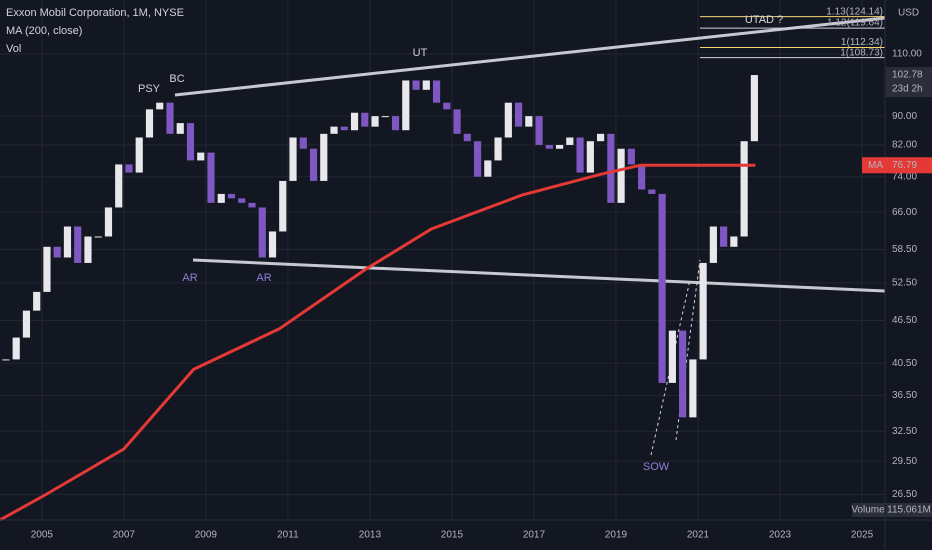 The image size is (932, 550). Describe the element at coordinates (897, 165) in the screenshot. I see `ma-tag` at that location.